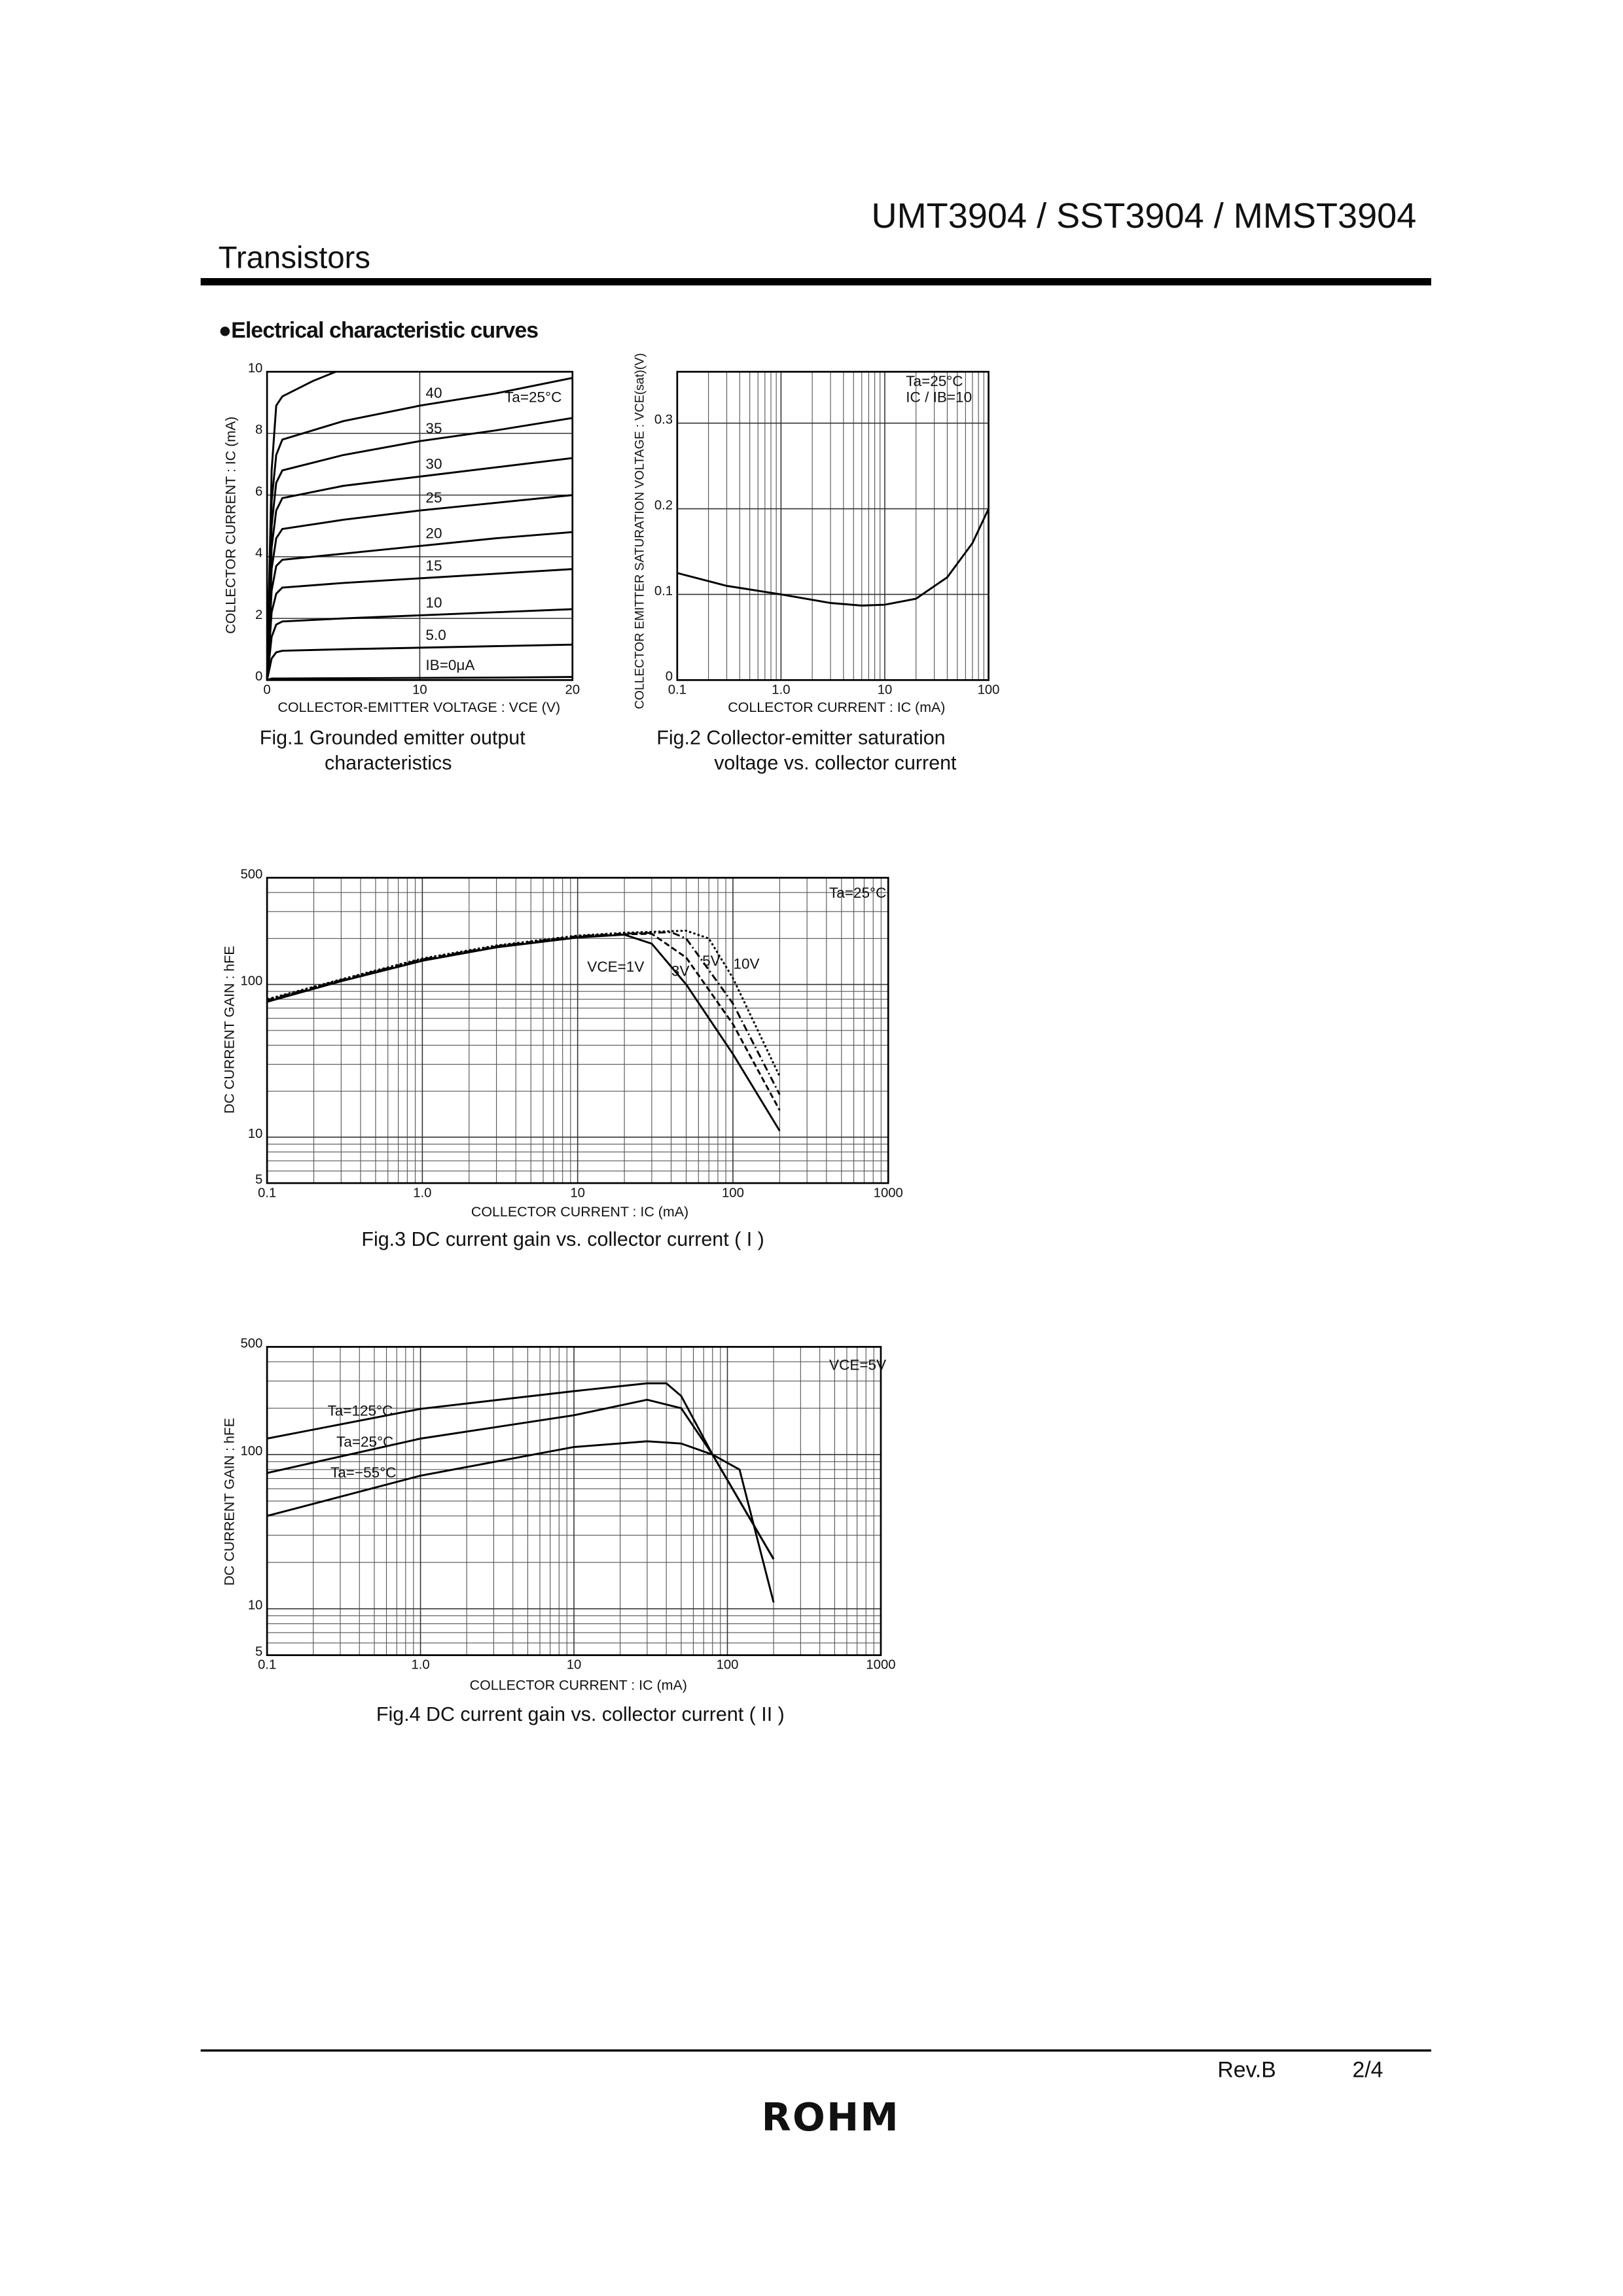 The height and width of the screenshot is (2296, 1623). What do you see at coordinates (418, 707) in the screenshot?
I see `x-axis-label: COLLECTOR-EMITTER VOLTAGE : VCE (V)` at bounding box center [418, 707].